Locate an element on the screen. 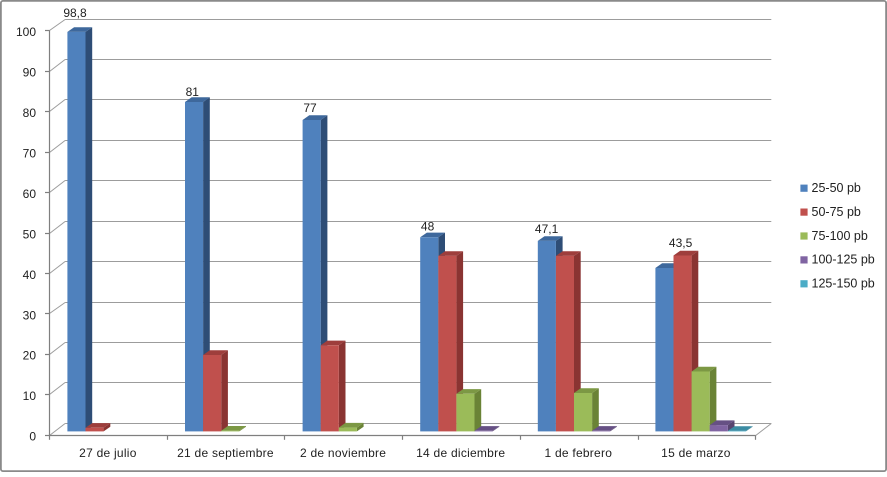 This screenshot has height=477, width=887. svg-text: 27 de julio is located at coordinates (108, 453).